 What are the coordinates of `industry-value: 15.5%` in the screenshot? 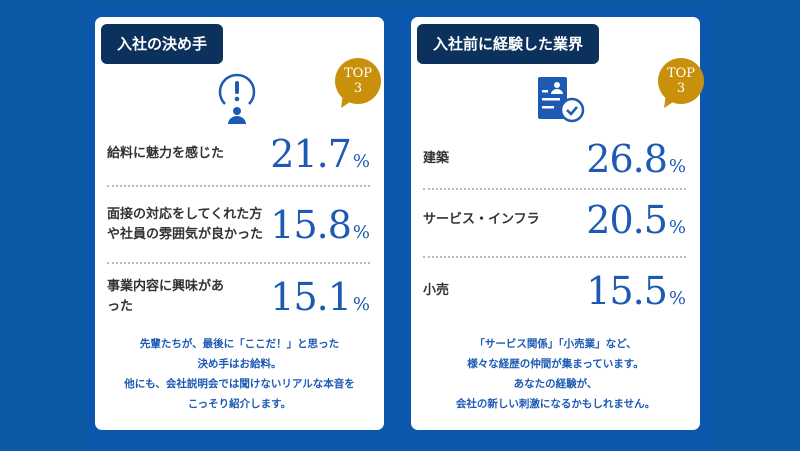 It's located at (636, 291).